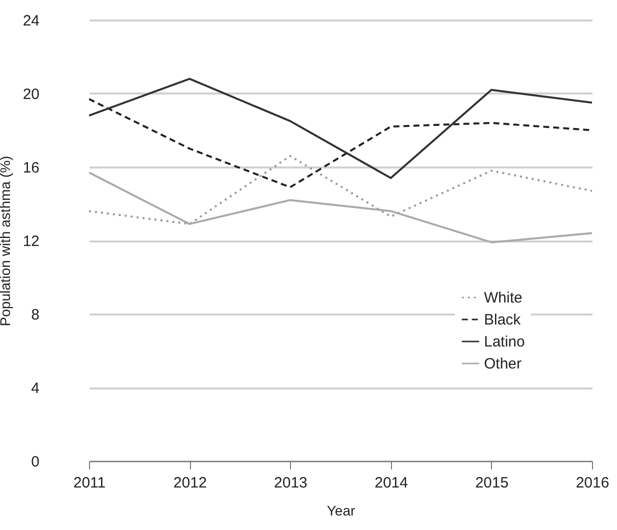 The width and height of the screenshot is (617, 530). I want to click on legend-label: Latino, so click(504, 342).